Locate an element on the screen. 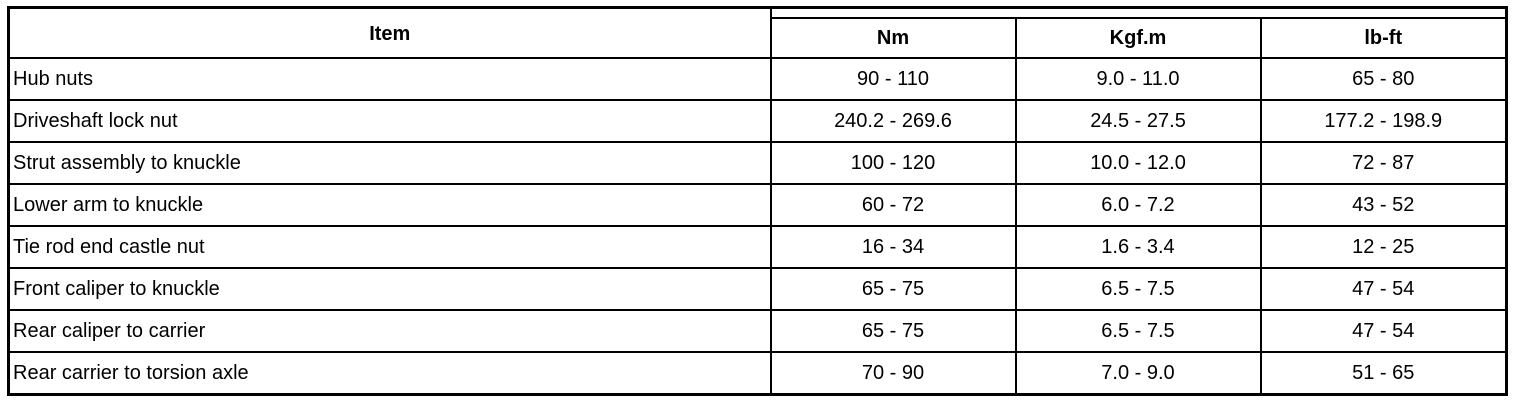 The height and width of the screenshot is (406, 1520). item-cell: Driveshaft lock nut is located at coordinates (389, 121).